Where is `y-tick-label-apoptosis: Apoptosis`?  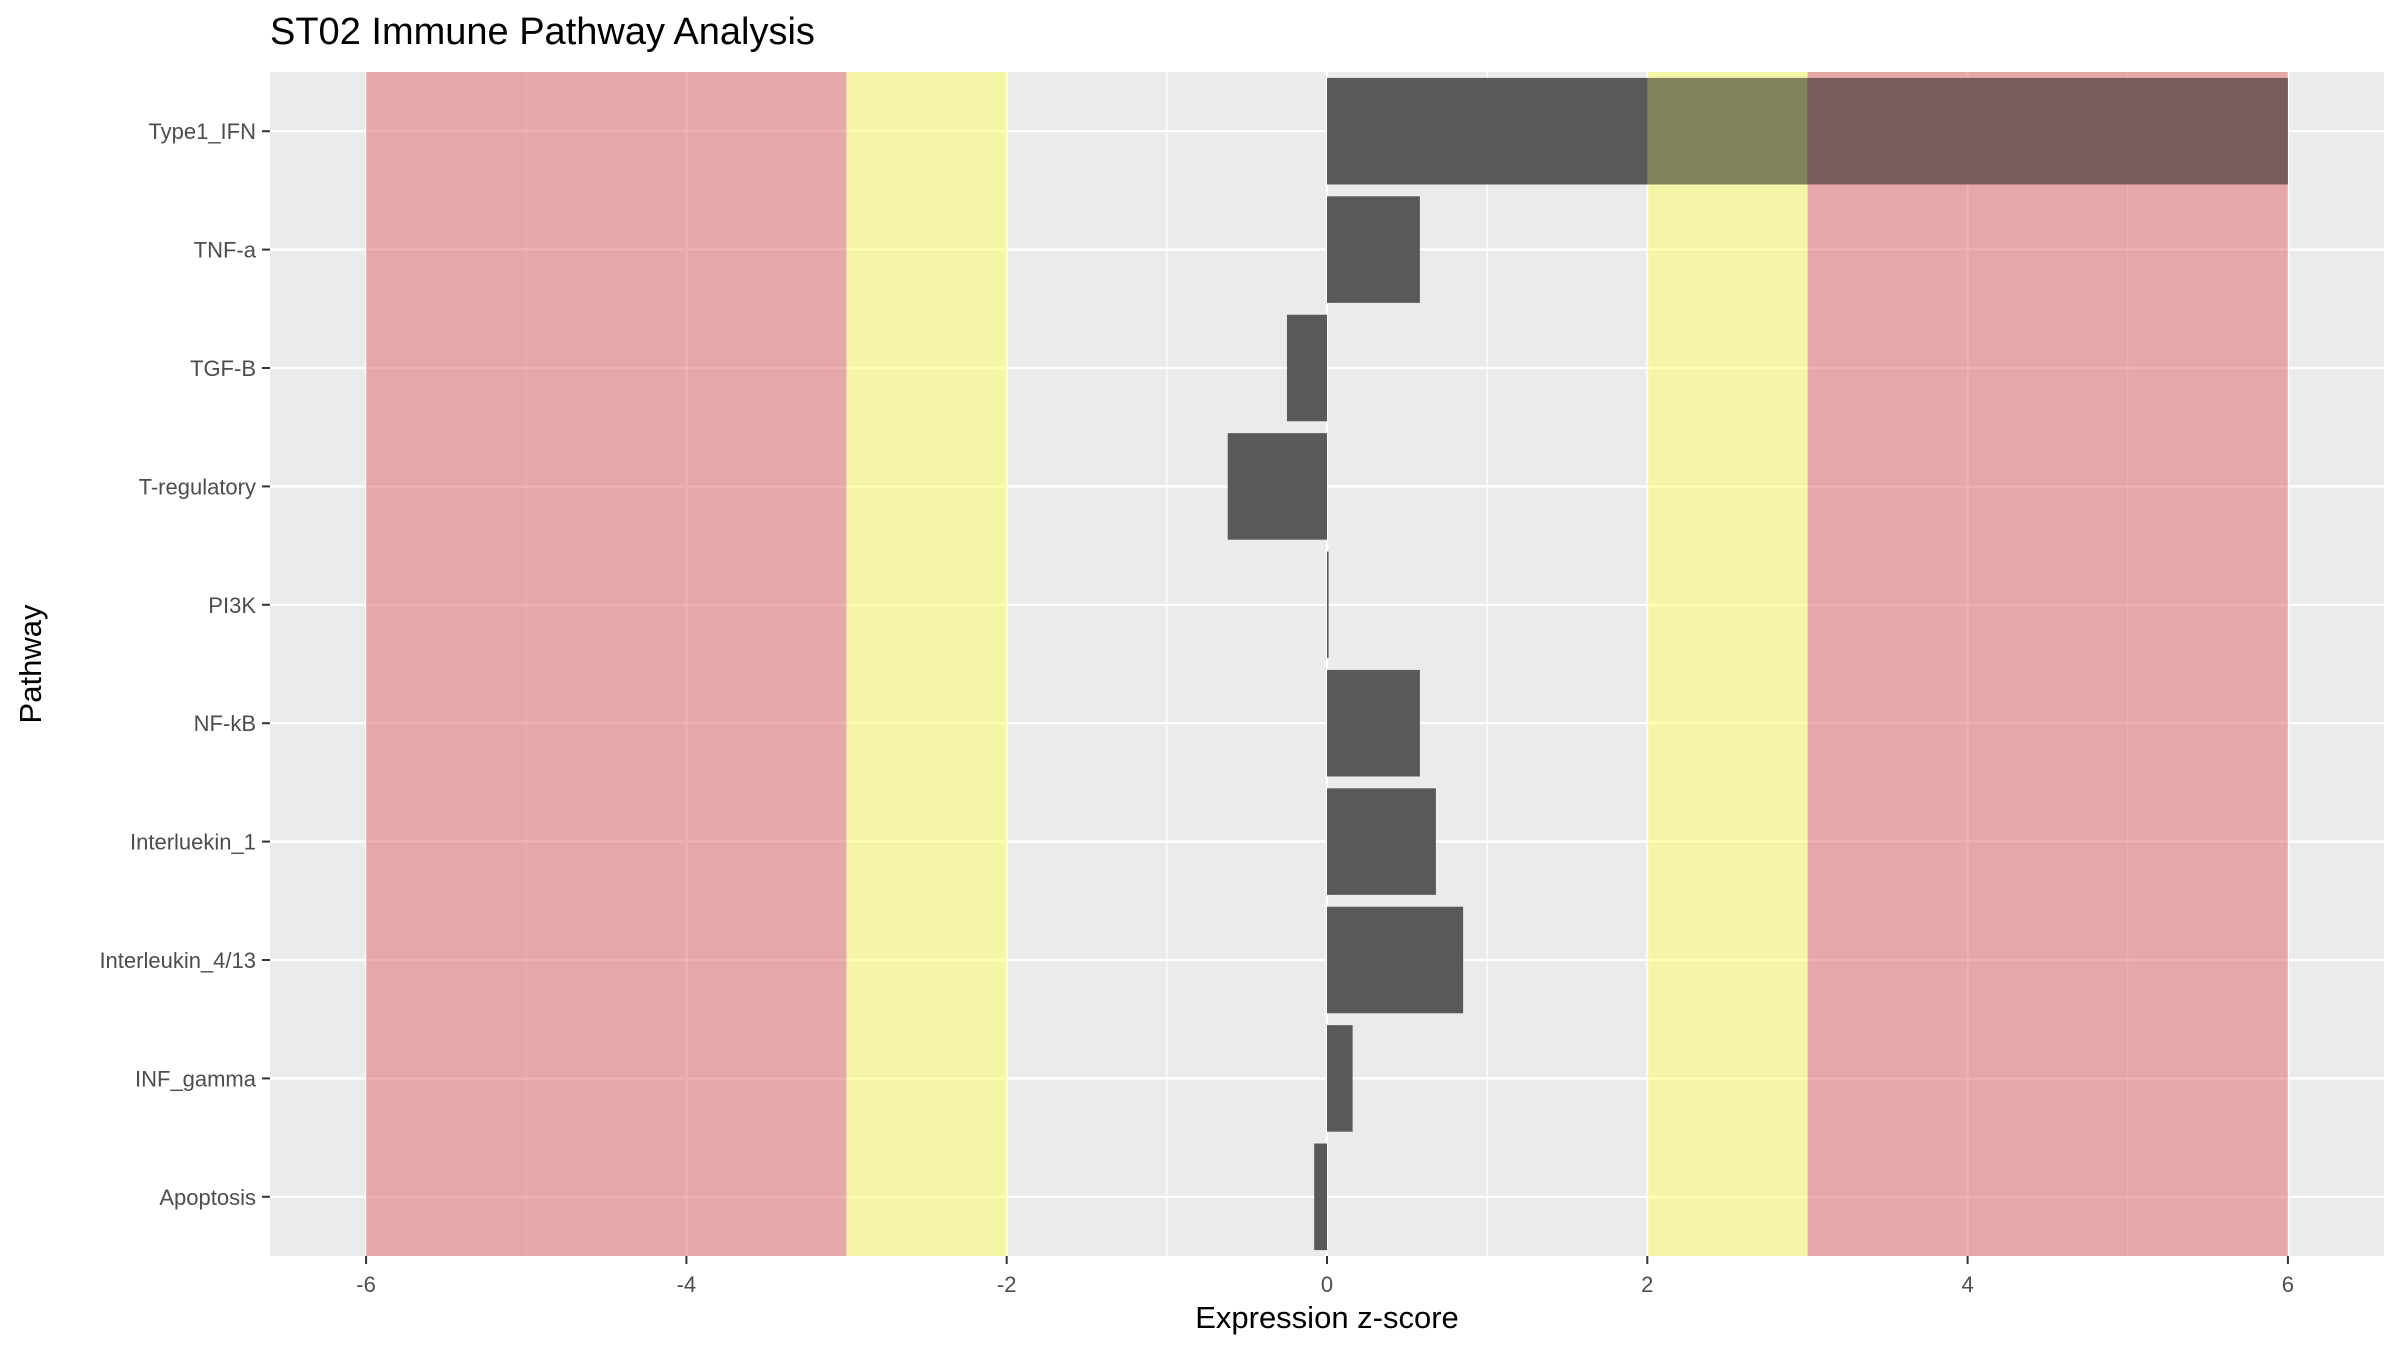
y-tick-label-apoptosis: Apoptosis is located at coordinates (207, 1197).